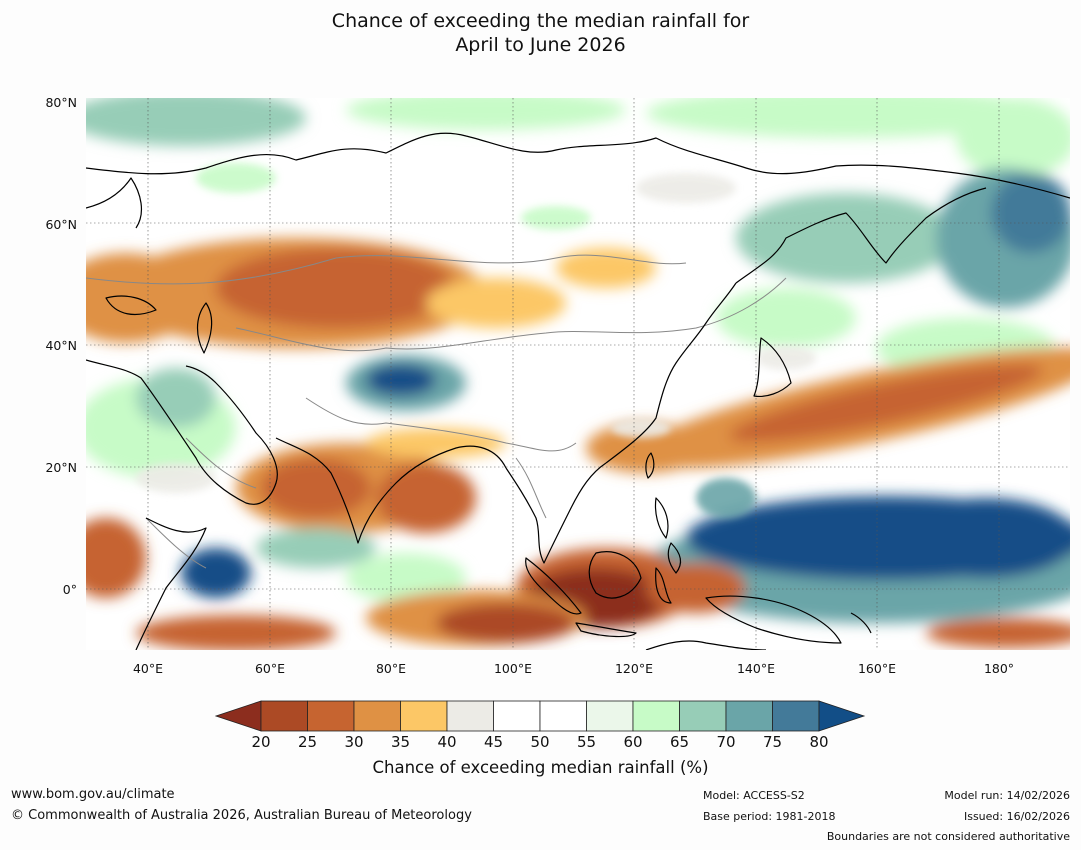  I want to click on colorbar-arrow-above, so click(842, 716).